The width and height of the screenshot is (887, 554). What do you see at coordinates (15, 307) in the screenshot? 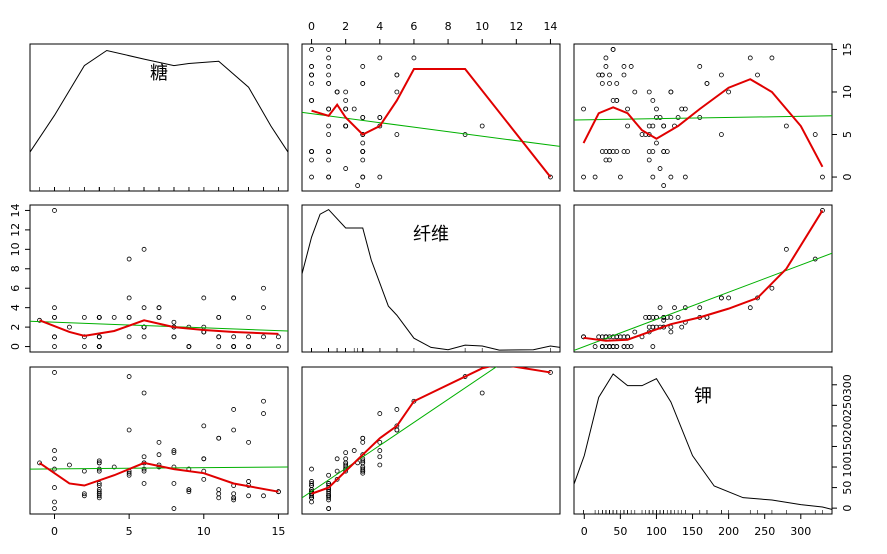
I see `y-tick-label: 4` at bounding box center [15, 307].